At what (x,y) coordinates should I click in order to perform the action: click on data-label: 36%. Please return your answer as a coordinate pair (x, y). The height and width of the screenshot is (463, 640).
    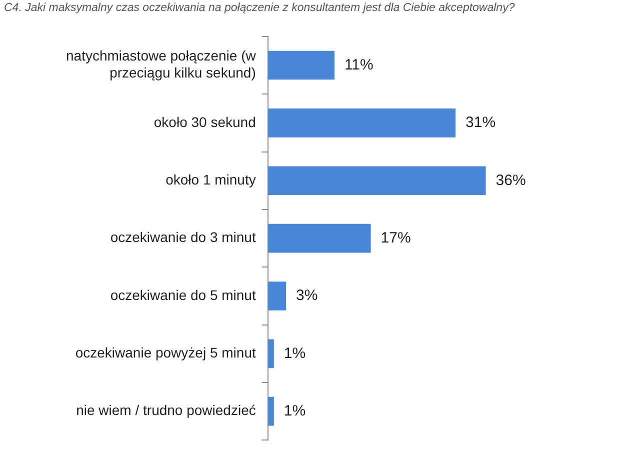
    Looking at the image, I should click on (511, 180).